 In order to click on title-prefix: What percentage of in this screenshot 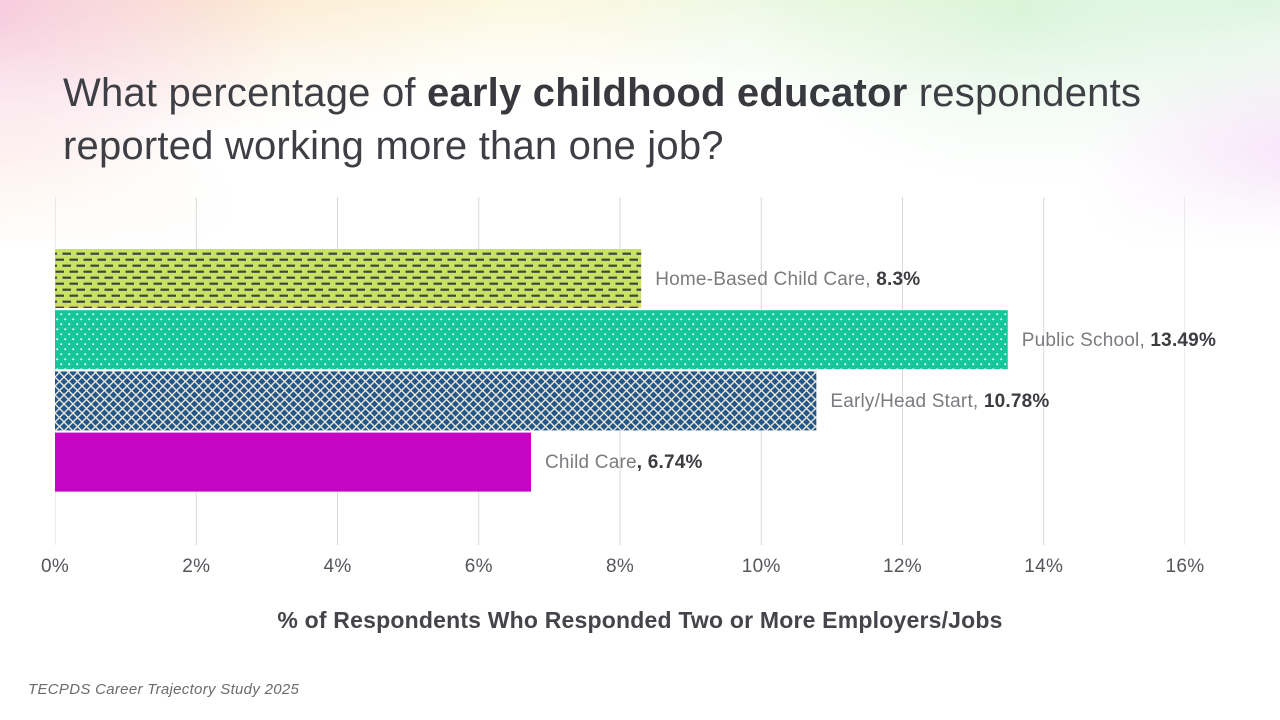, I will do `click(245, 92)`.